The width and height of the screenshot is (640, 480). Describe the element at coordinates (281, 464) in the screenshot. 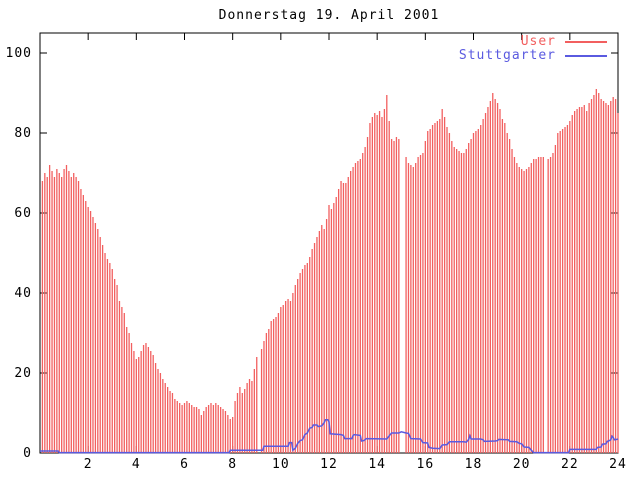

I see `x-tick-label: 10` at that location.